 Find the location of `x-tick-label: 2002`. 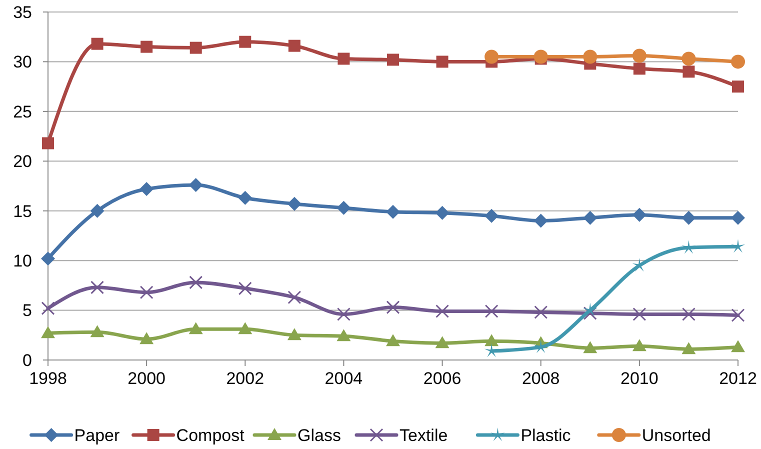

x-tick-label: 2002 is located at coordinates (245, 378).